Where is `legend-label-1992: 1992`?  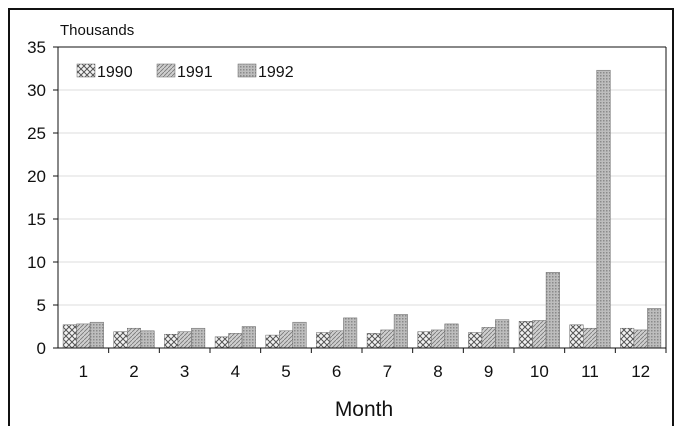
legend-label-1992: 1992 is located at coordinates (276, 72).